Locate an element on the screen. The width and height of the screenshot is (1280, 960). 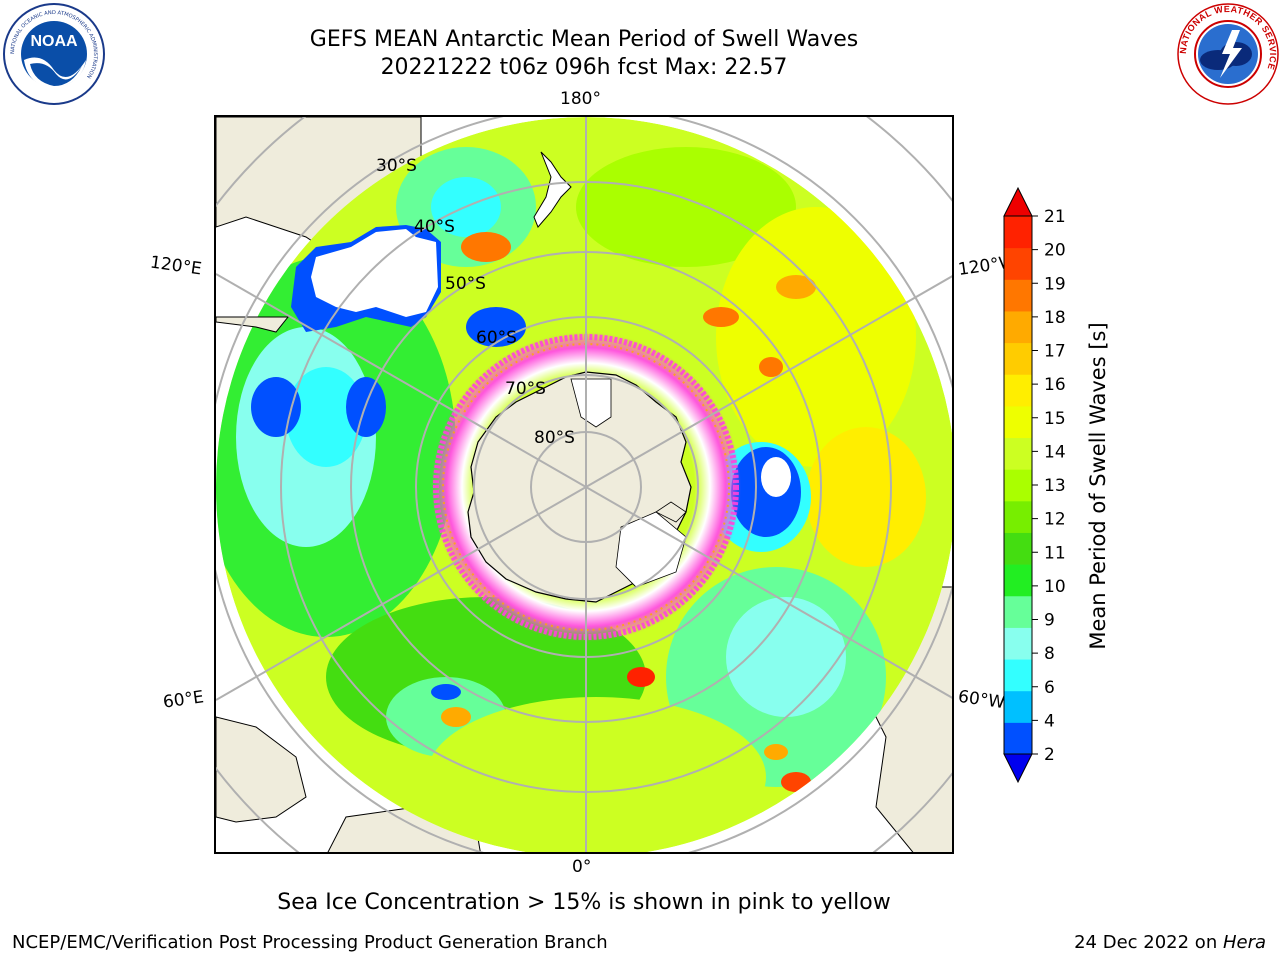
colorbar-tick-label: 8 is located at coordinates (1049, 654).